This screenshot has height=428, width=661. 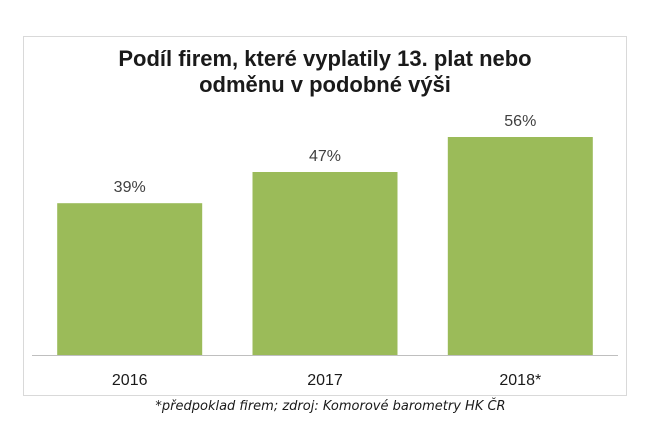 I want to click on bar-2018, so click(x=520, y=246).